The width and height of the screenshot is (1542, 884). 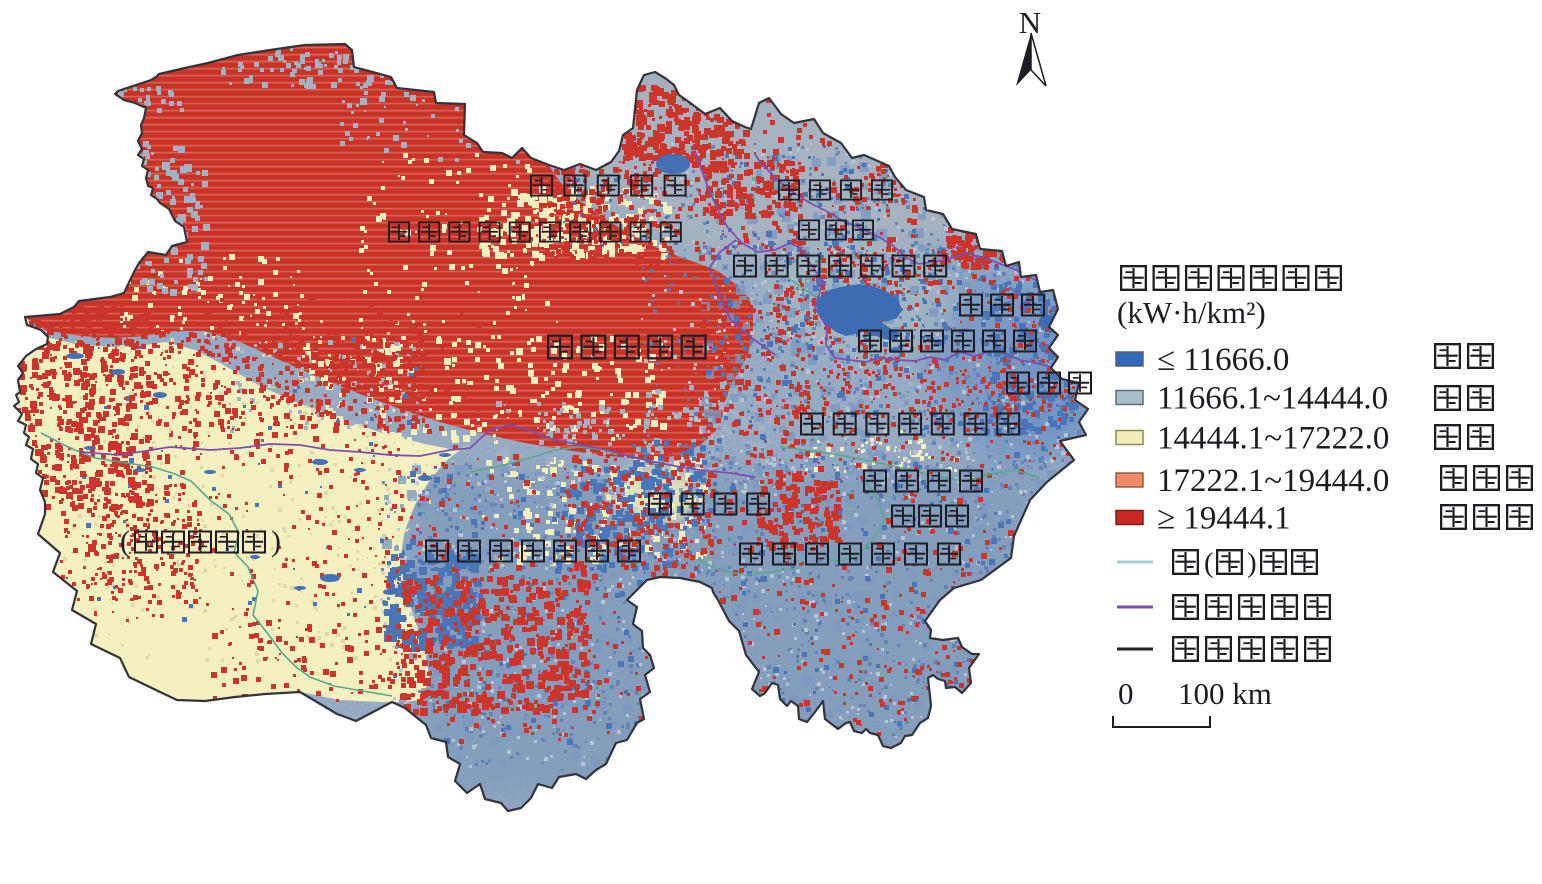 I want to click on svg-text: 0, so click(x=1126, y=693).